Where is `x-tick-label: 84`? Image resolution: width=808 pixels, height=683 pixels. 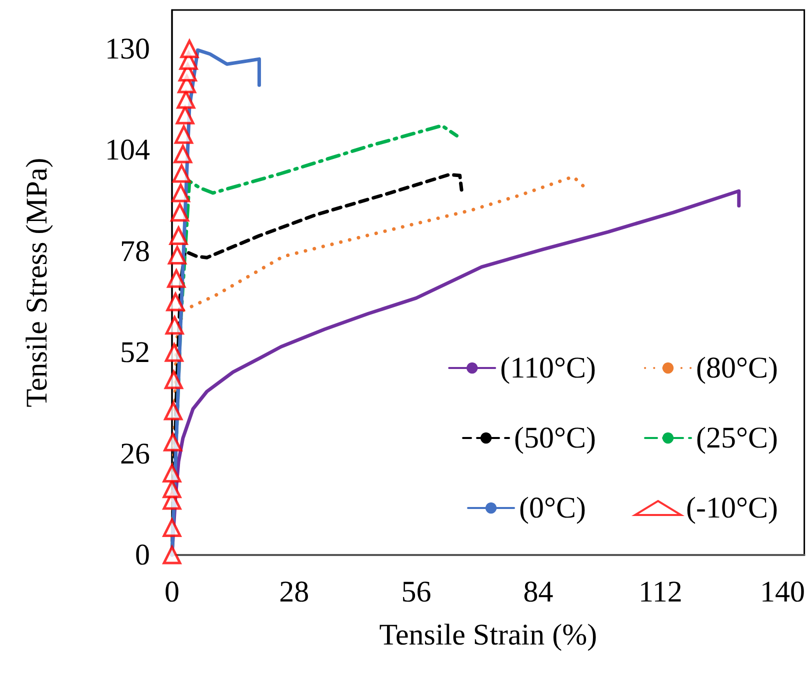
x-tick-label: 84 is located at coordinates (538, 592).